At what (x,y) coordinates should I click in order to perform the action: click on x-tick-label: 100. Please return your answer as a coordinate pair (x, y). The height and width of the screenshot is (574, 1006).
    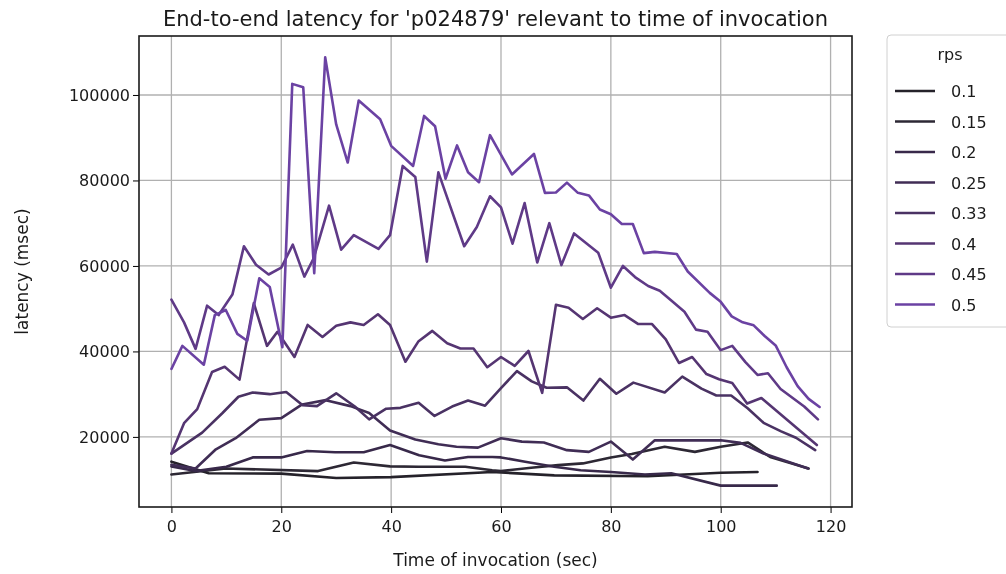
    Looking at the image, I should click on (721, 526).